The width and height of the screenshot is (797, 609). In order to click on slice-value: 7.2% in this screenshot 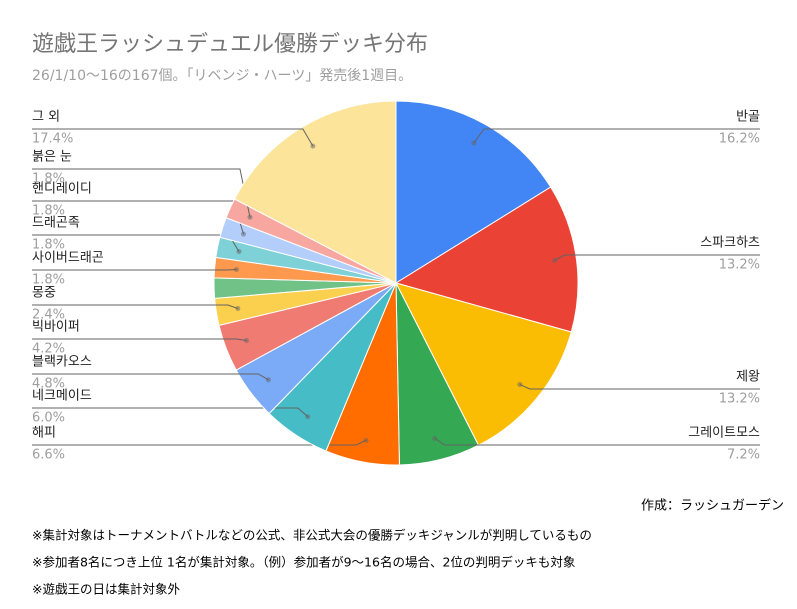, I will do `click(743, 455)`.